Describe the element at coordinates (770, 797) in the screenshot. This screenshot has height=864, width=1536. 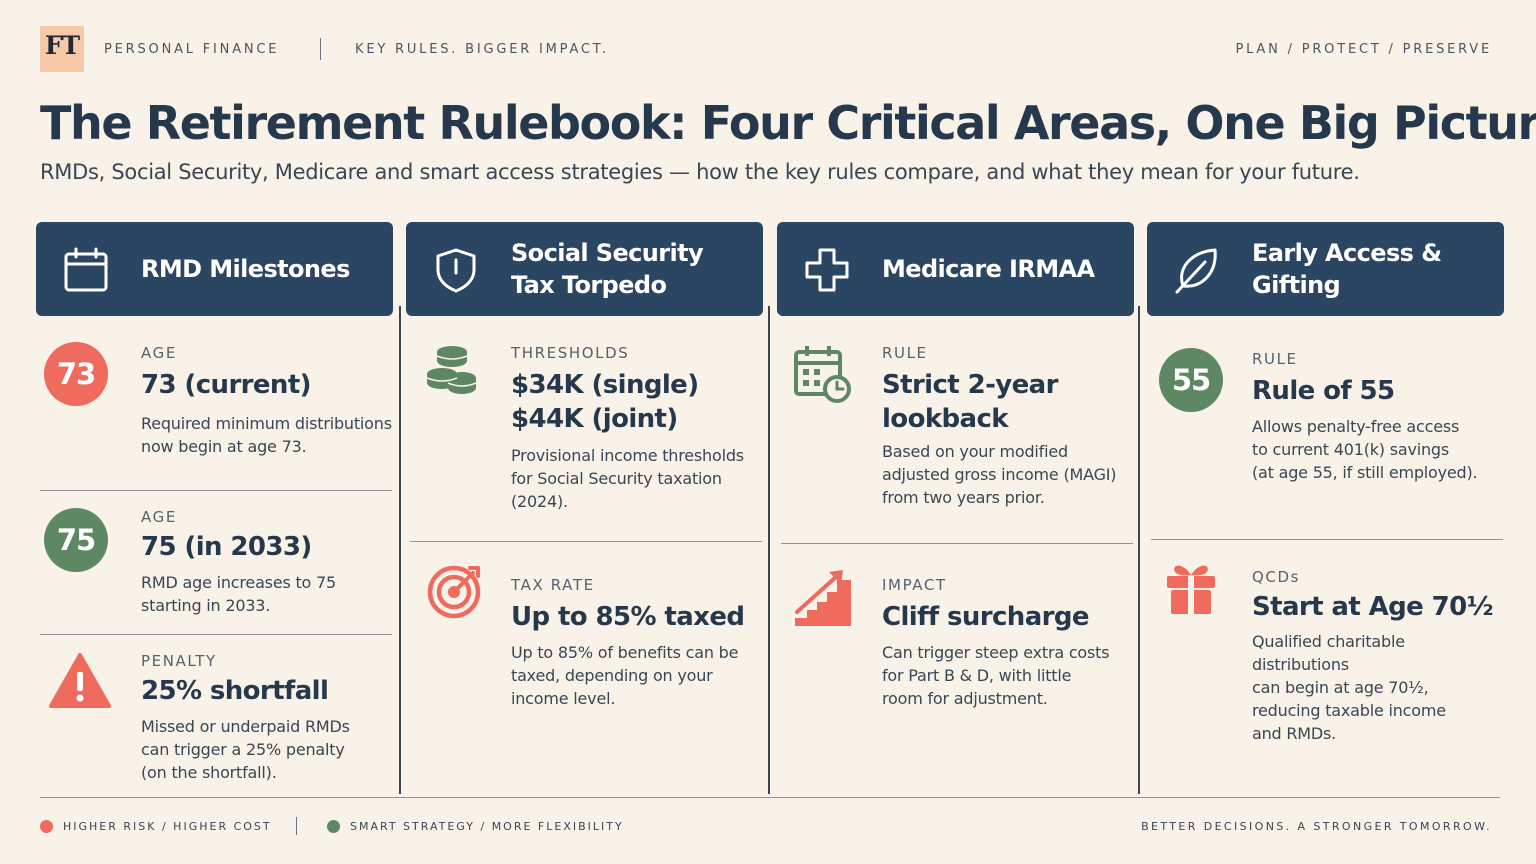
I see `footer-divider` at that location.